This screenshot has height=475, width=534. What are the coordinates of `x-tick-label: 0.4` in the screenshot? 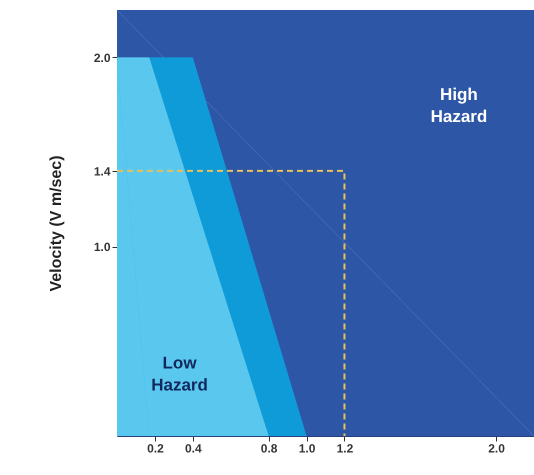 It's located at (193, 449).